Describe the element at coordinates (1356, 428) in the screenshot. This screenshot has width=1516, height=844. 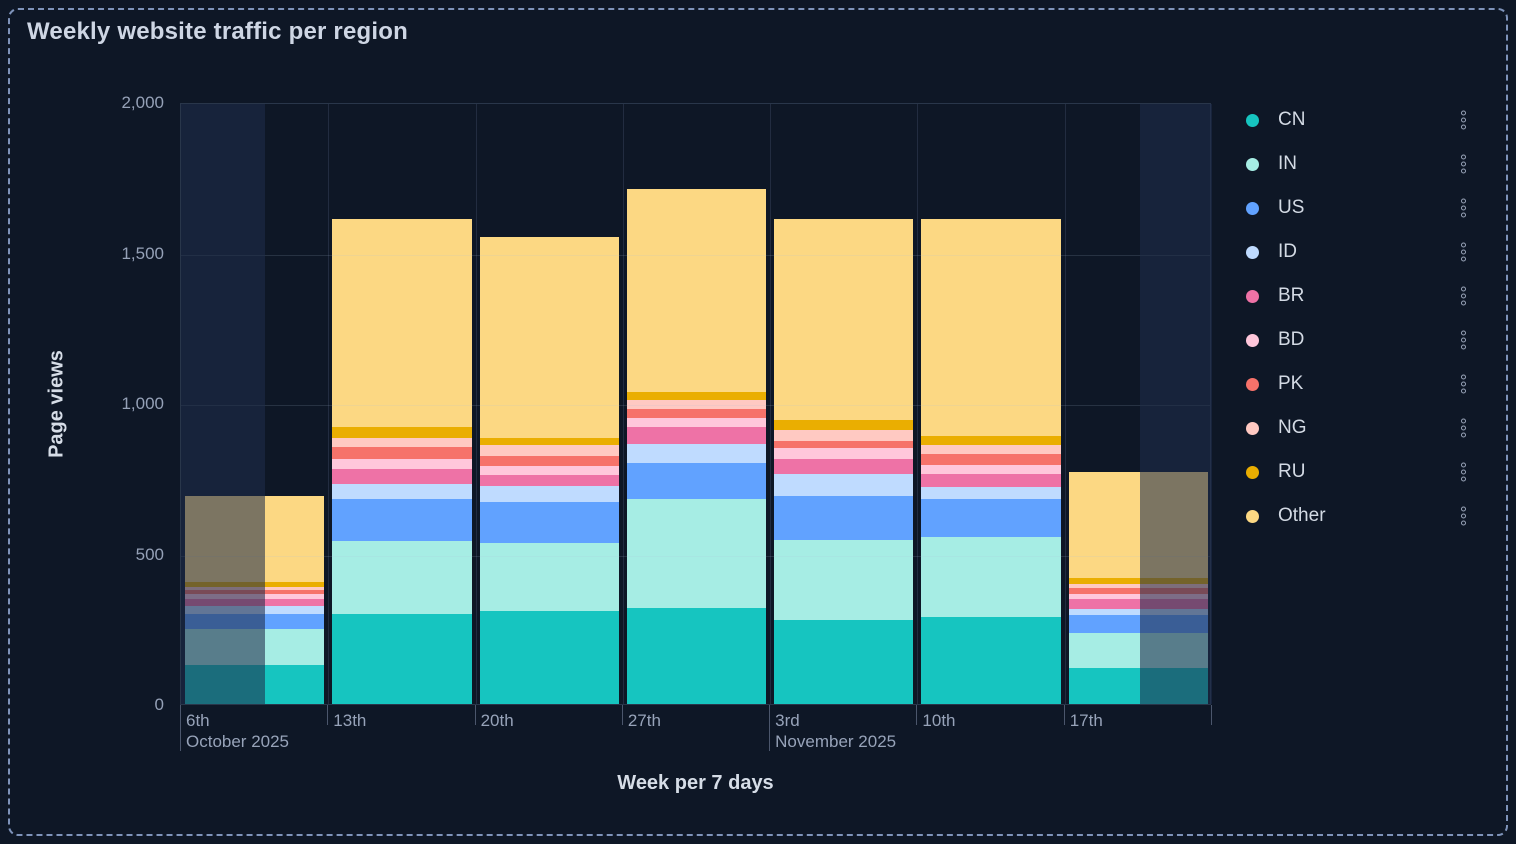
I see `legend-item-NG: NG` at that location.